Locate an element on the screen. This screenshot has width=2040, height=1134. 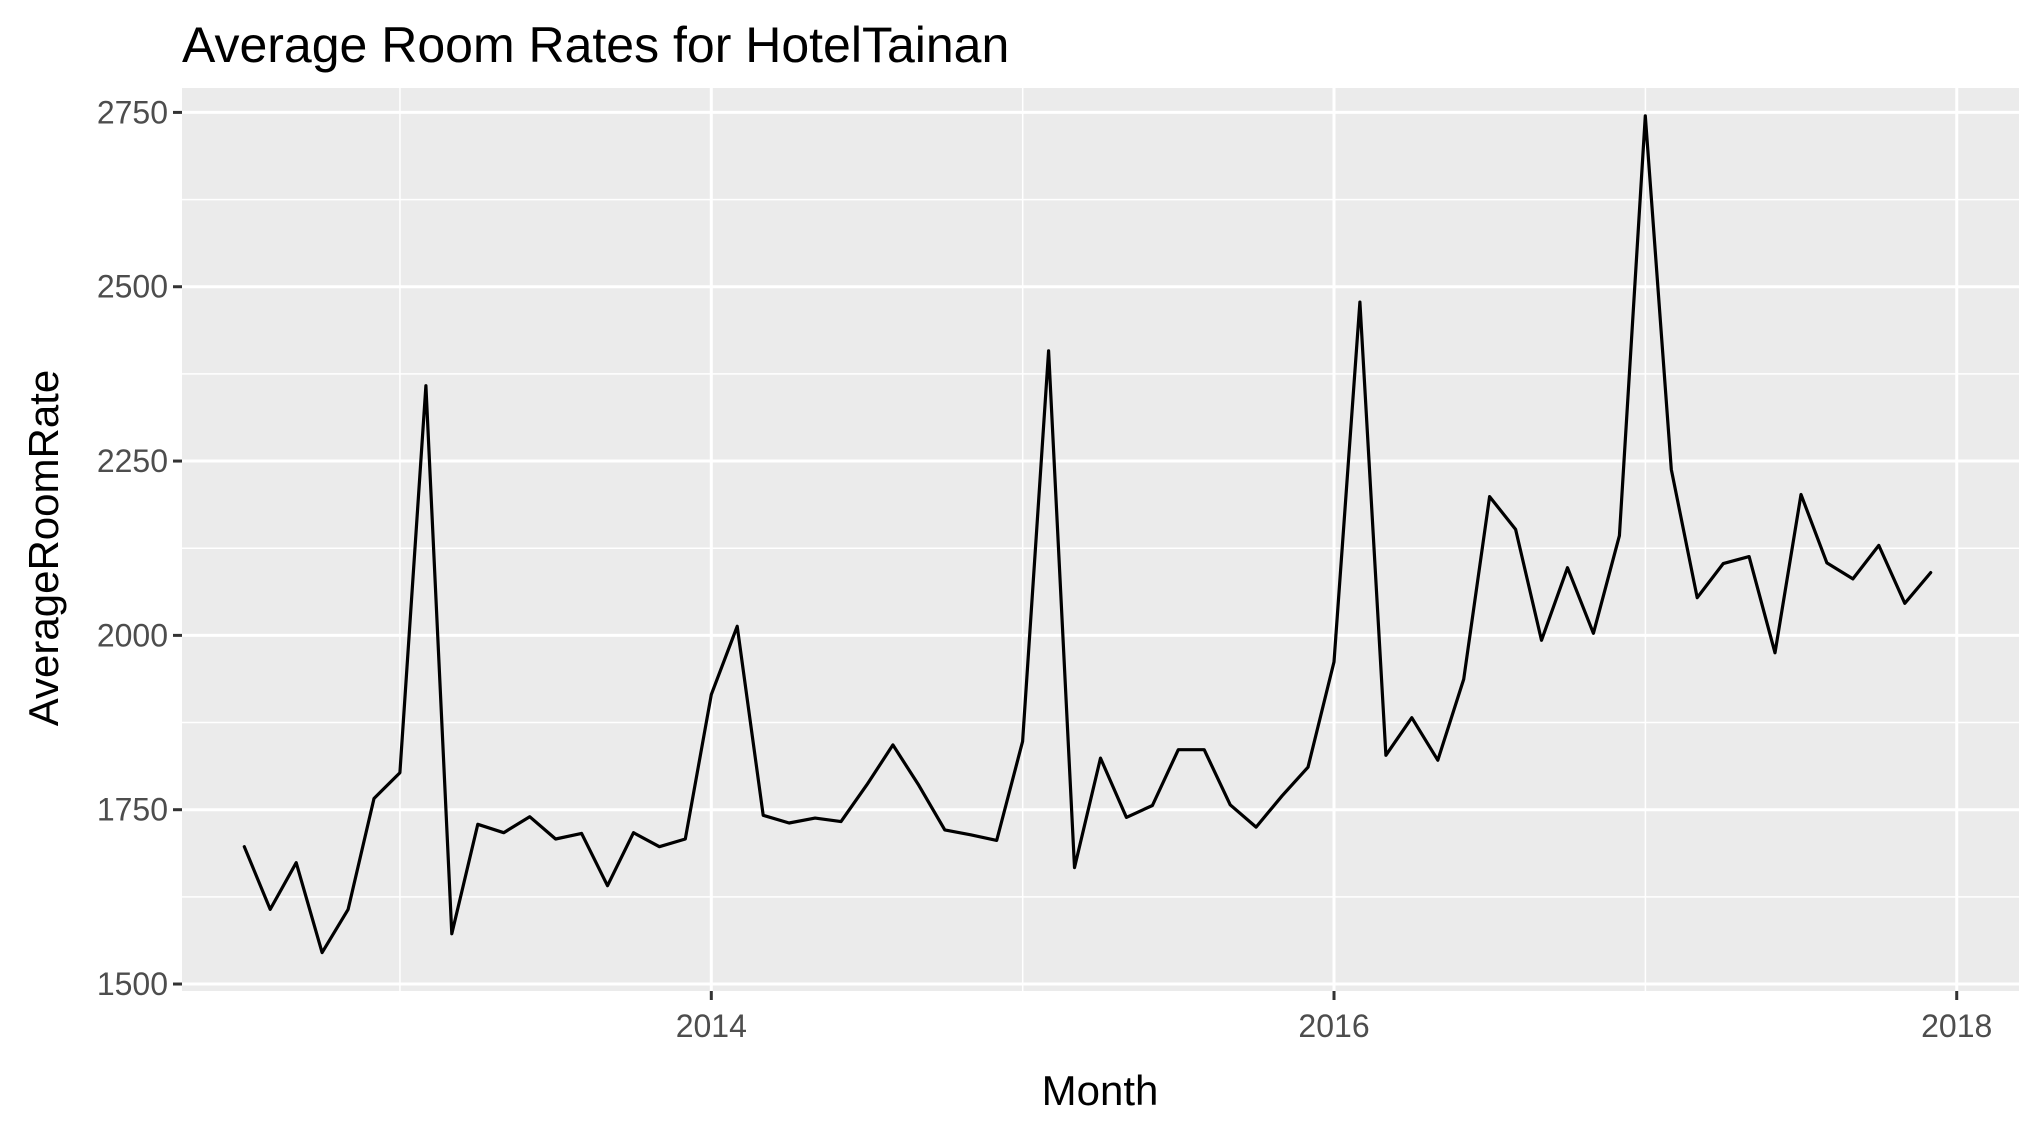
x-axis: 2014 2016 2018 is located at coordinates (1334, 1017).